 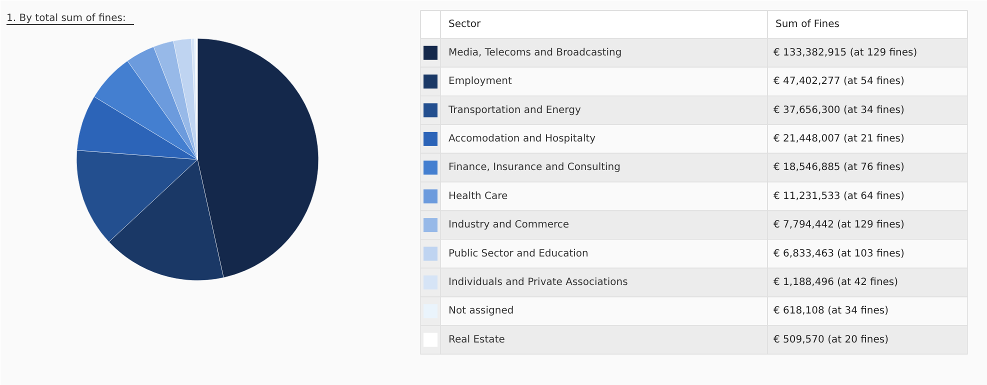 What do you see at coordinates (846, 52) in the screenshot?
I see `data-label: € 133,382,915 (at 129 fines)` at bounding box center [846, 52].